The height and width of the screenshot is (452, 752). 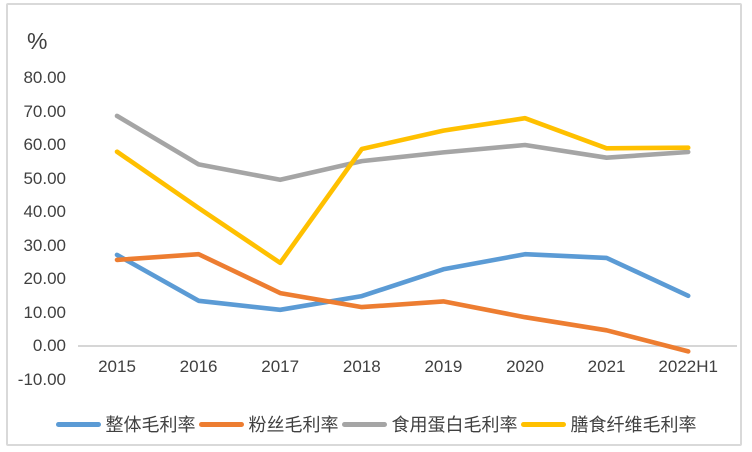 I want to click on x-tick-label: 2019, so click(x=443, y=366).